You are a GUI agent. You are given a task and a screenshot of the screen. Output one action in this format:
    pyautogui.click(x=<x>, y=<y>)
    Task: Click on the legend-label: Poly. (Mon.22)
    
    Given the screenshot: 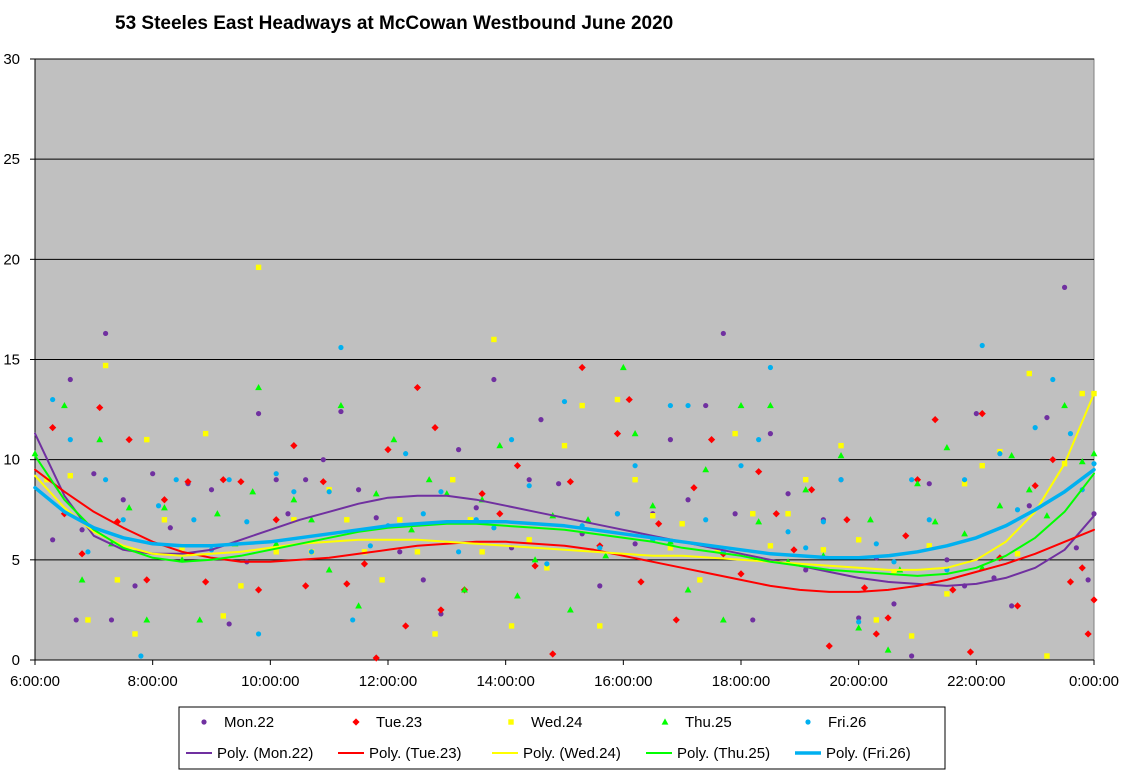 What is the action you would take?
    pyautogui.click(x=265, y=753)
    